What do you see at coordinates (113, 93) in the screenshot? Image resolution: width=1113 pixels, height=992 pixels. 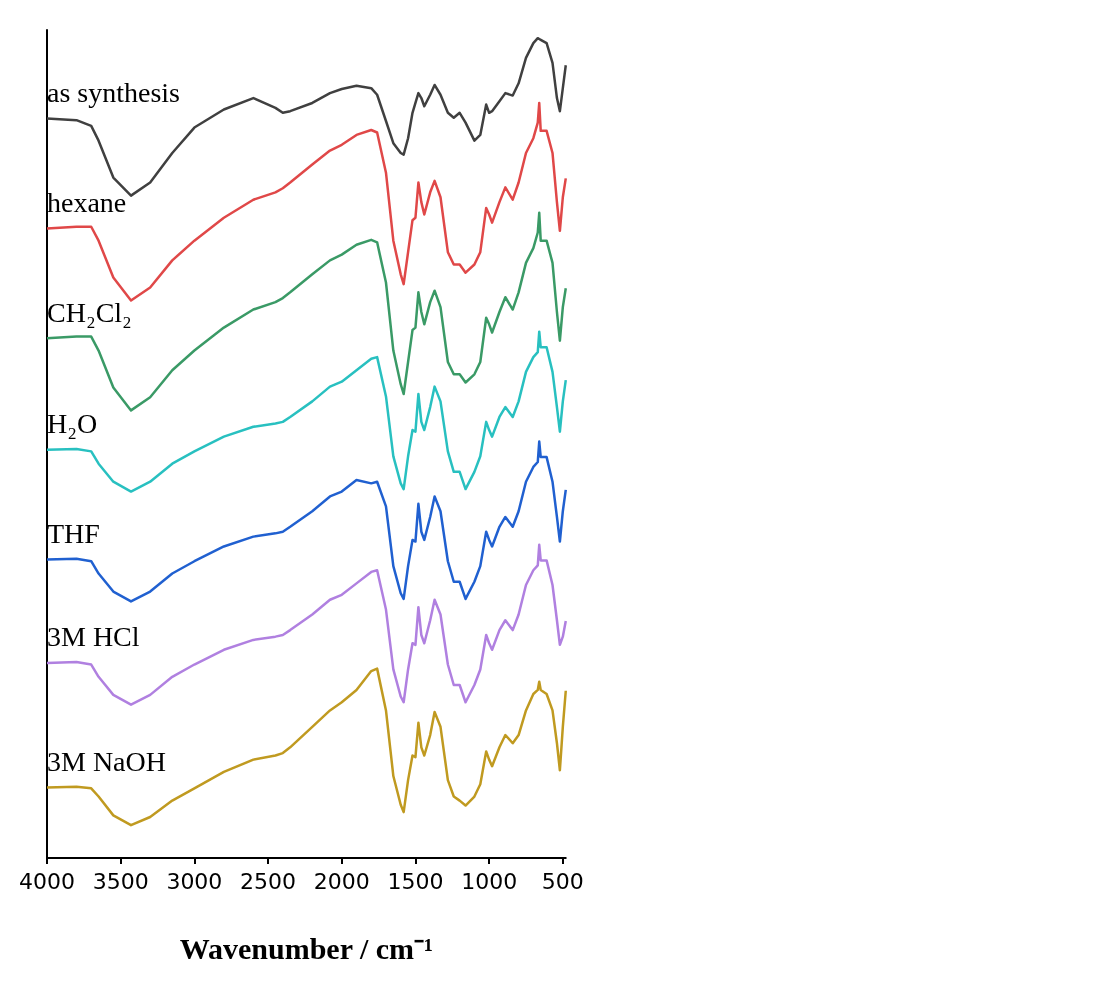 I see `series-label: as synthesis` at bounding box center [113, 93].